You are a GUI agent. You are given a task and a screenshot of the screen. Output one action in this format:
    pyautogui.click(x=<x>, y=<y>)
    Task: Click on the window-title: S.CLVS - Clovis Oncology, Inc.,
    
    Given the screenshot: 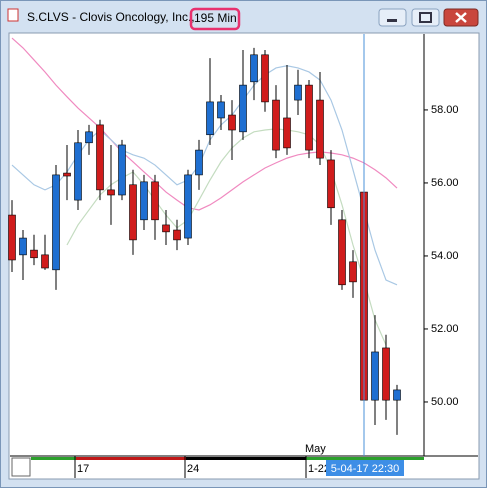 What is the action you would take?
    pyautogui.click(x=111, y=17)
    